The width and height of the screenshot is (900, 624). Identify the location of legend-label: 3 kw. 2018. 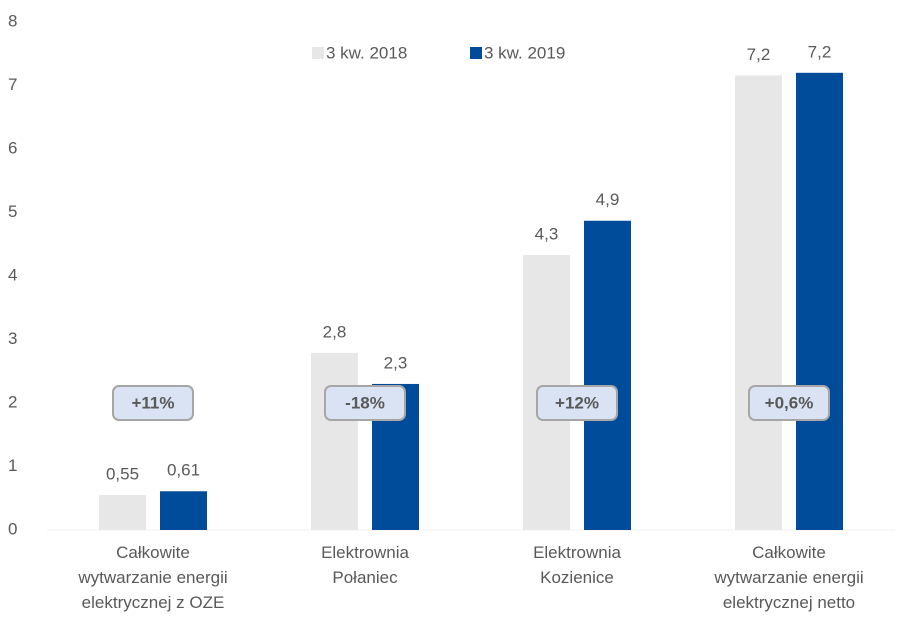
(366, 52).